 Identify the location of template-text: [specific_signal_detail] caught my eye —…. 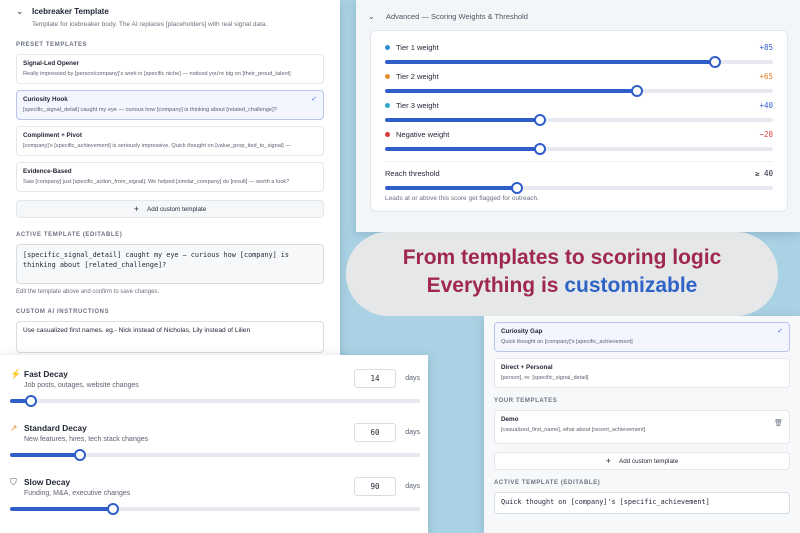
(150, 110).